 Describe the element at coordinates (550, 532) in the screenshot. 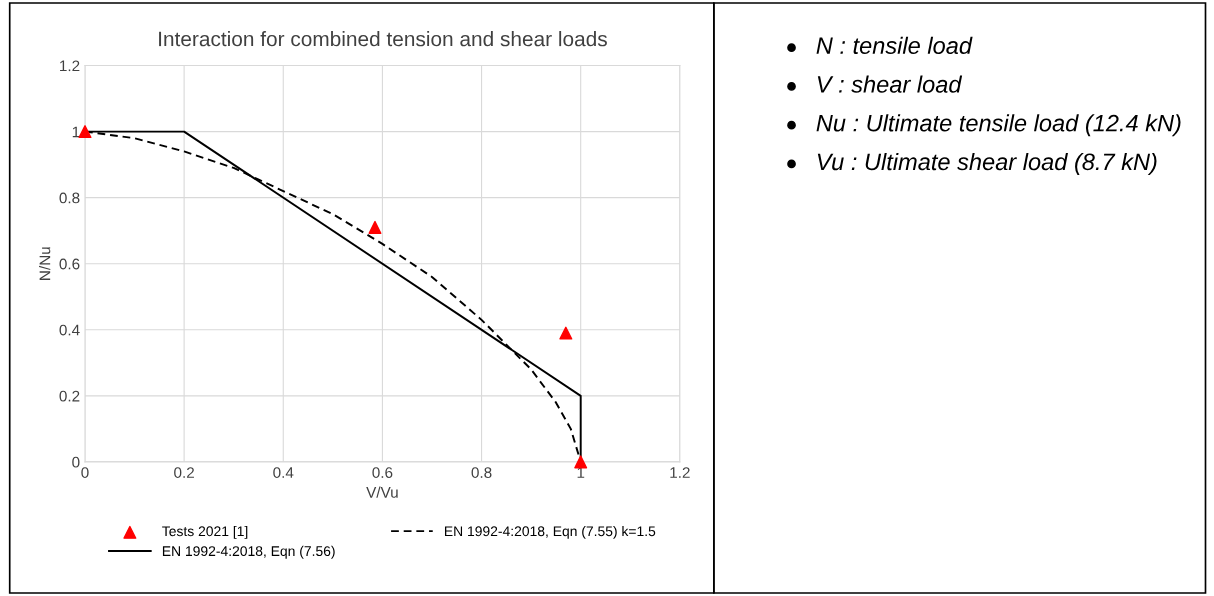

I see `legend-label: EN 1992-4:2018, Eqn (7.55) k=1.5` at that location.